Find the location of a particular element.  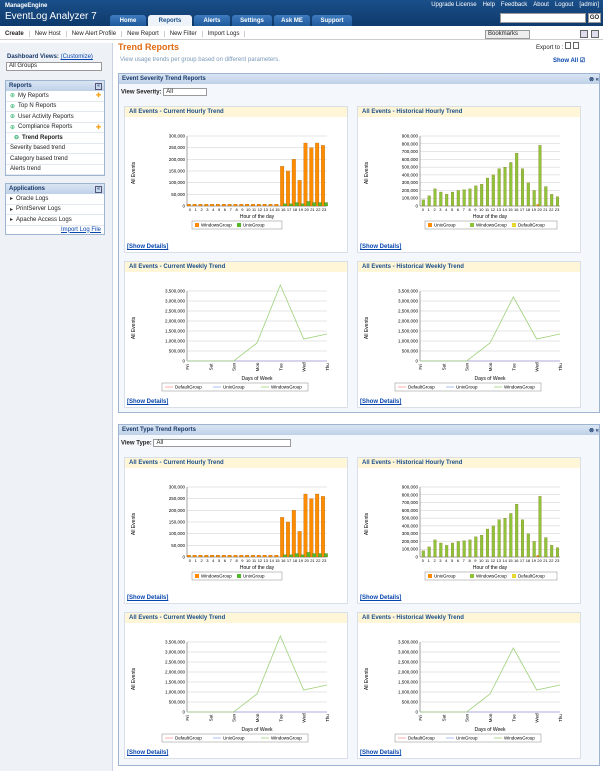

sidebar-item-trend-reports: ⊖ Trend Reports is located at coordinates (55, 138).